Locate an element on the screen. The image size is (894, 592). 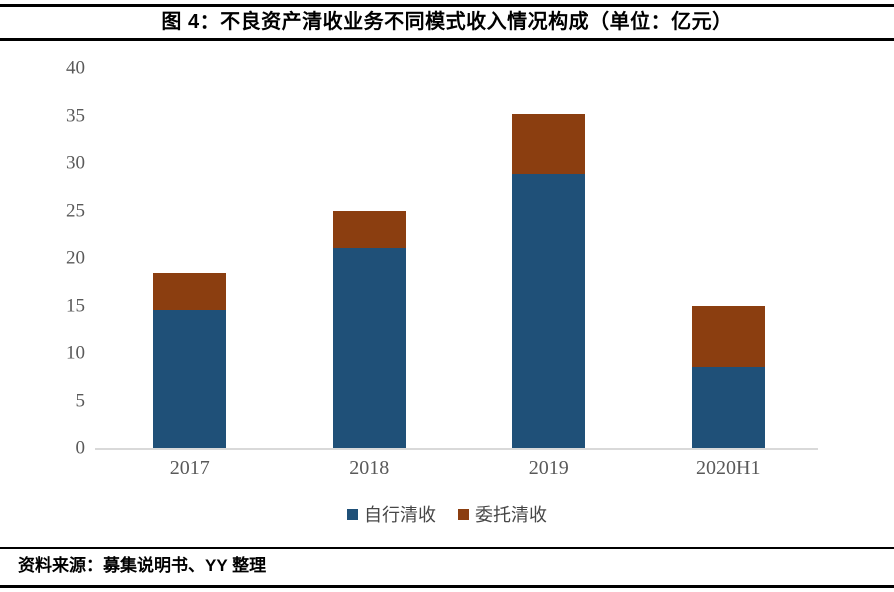
top-rule is located at coordinates (447, 5).